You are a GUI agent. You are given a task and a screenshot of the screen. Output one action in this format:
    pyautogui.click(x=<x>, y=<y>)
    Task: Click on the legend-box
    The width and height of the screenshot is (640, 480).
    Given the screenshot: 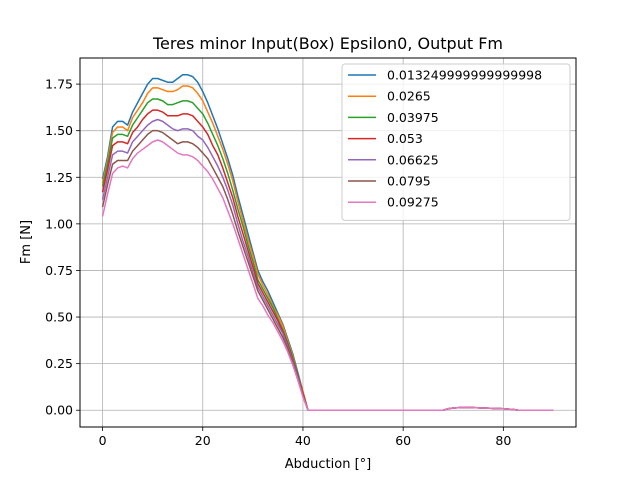 What is the action you would take?
    pyautogui.click(x=456, y=142)
    